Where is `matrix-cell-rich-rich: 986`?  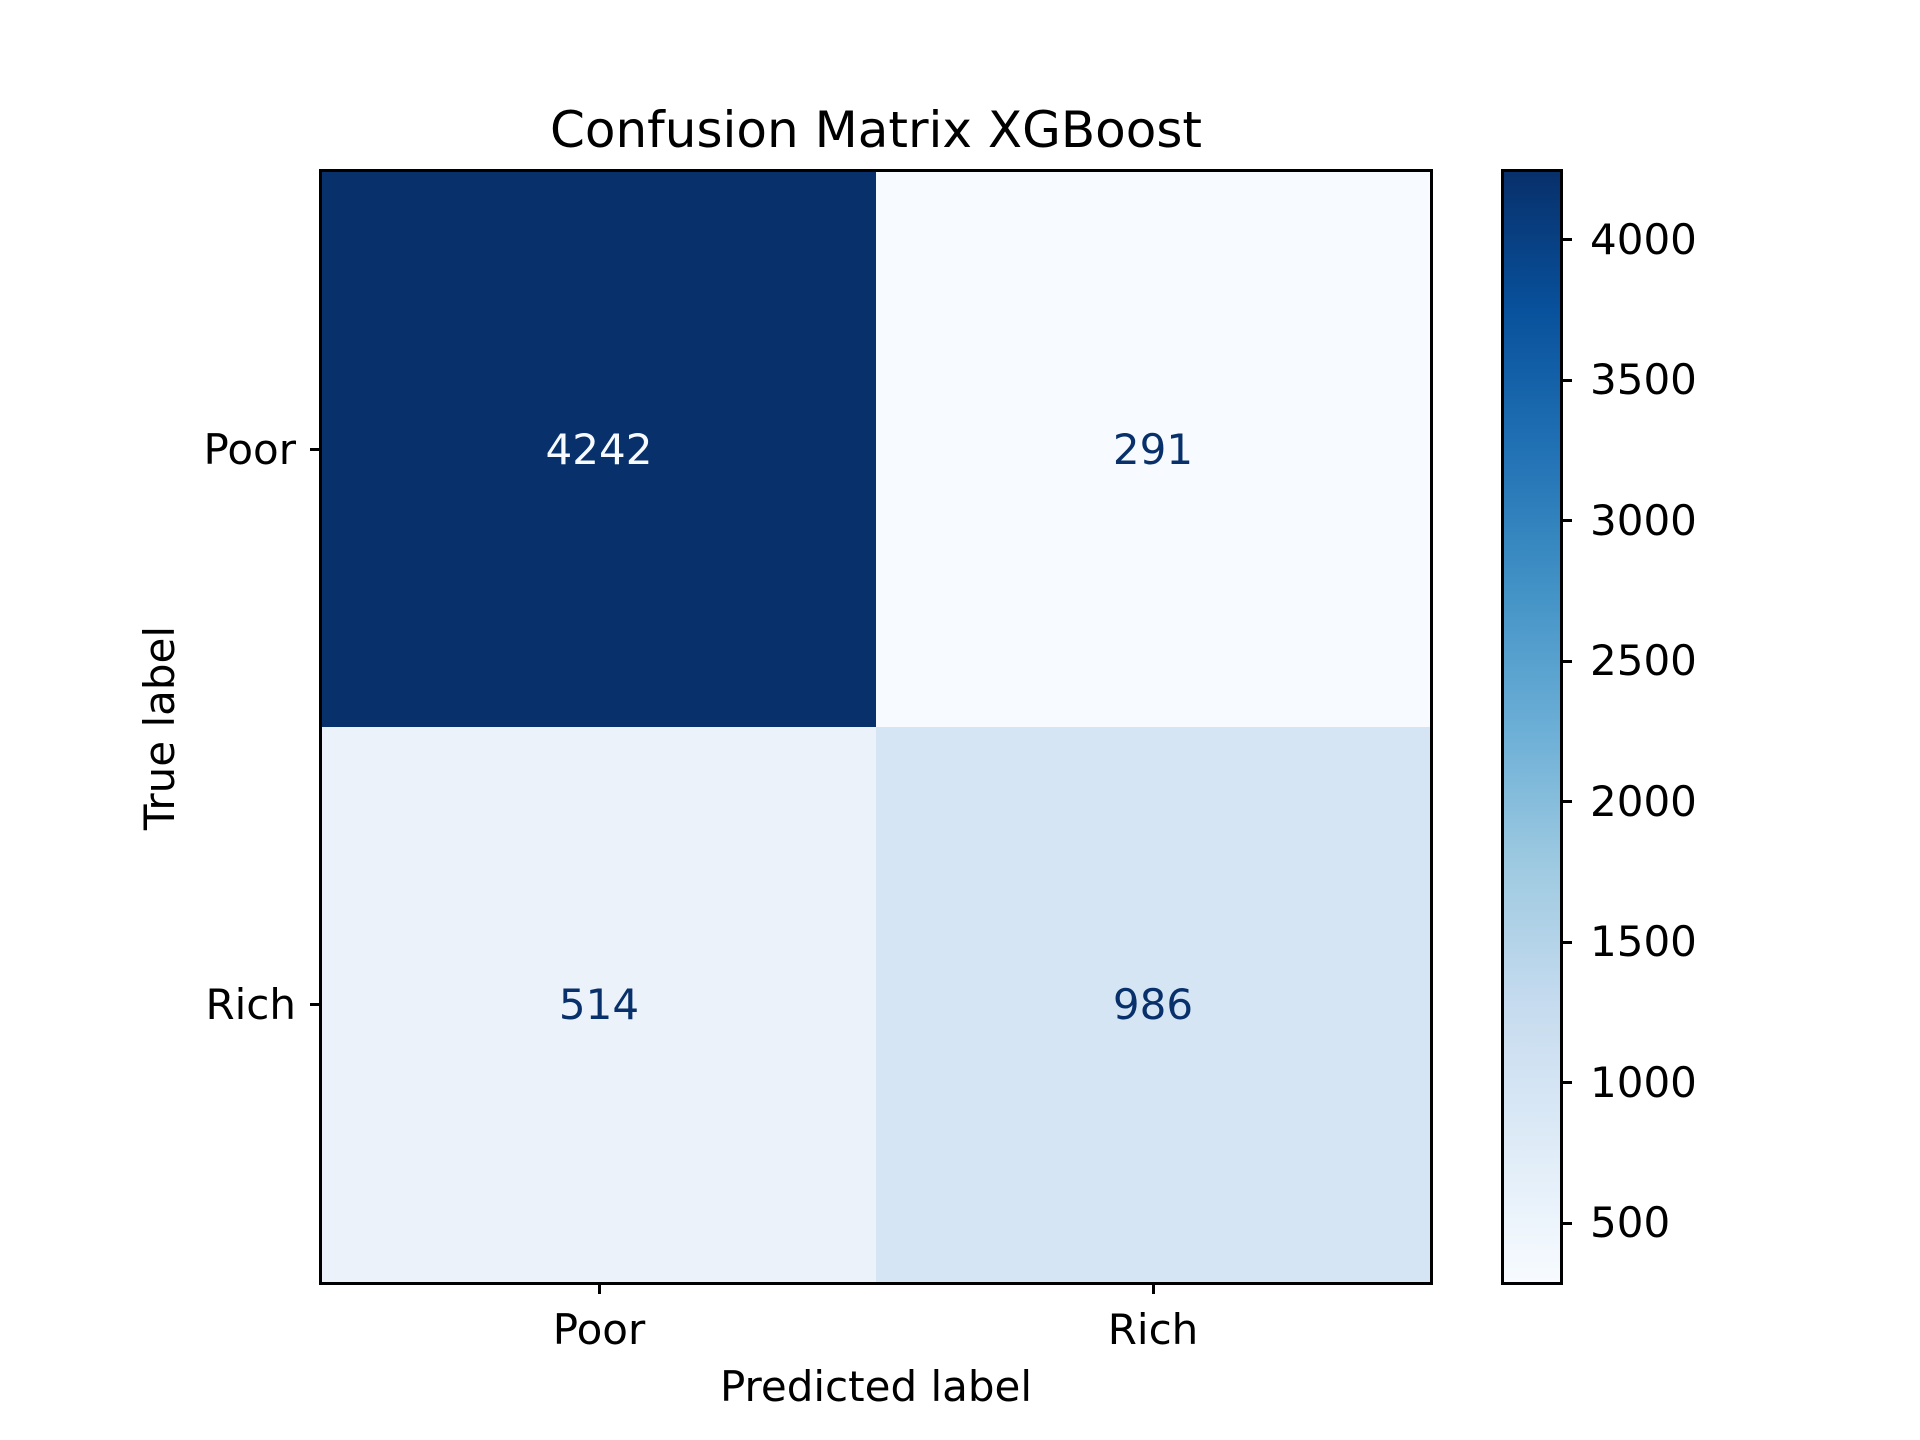 matrix-cell-rich-rich: 986 is located at coordinates (1153, 1004).